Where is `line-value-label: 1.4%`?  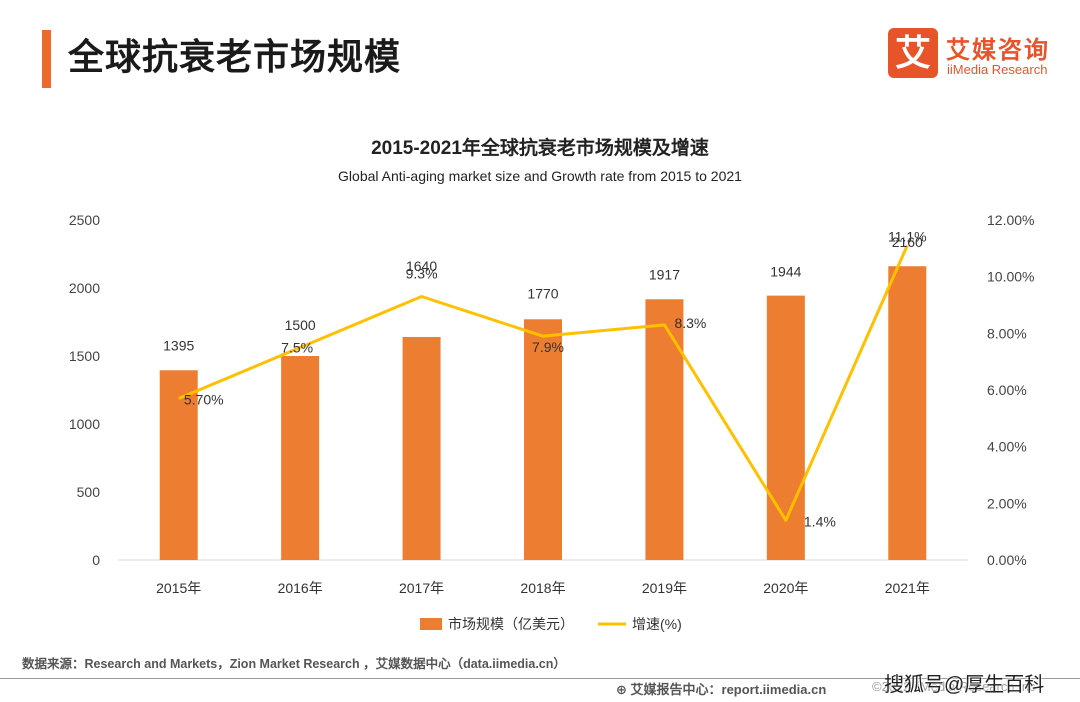
line-value-label: 1.4% is located at coordinates (820, 521).